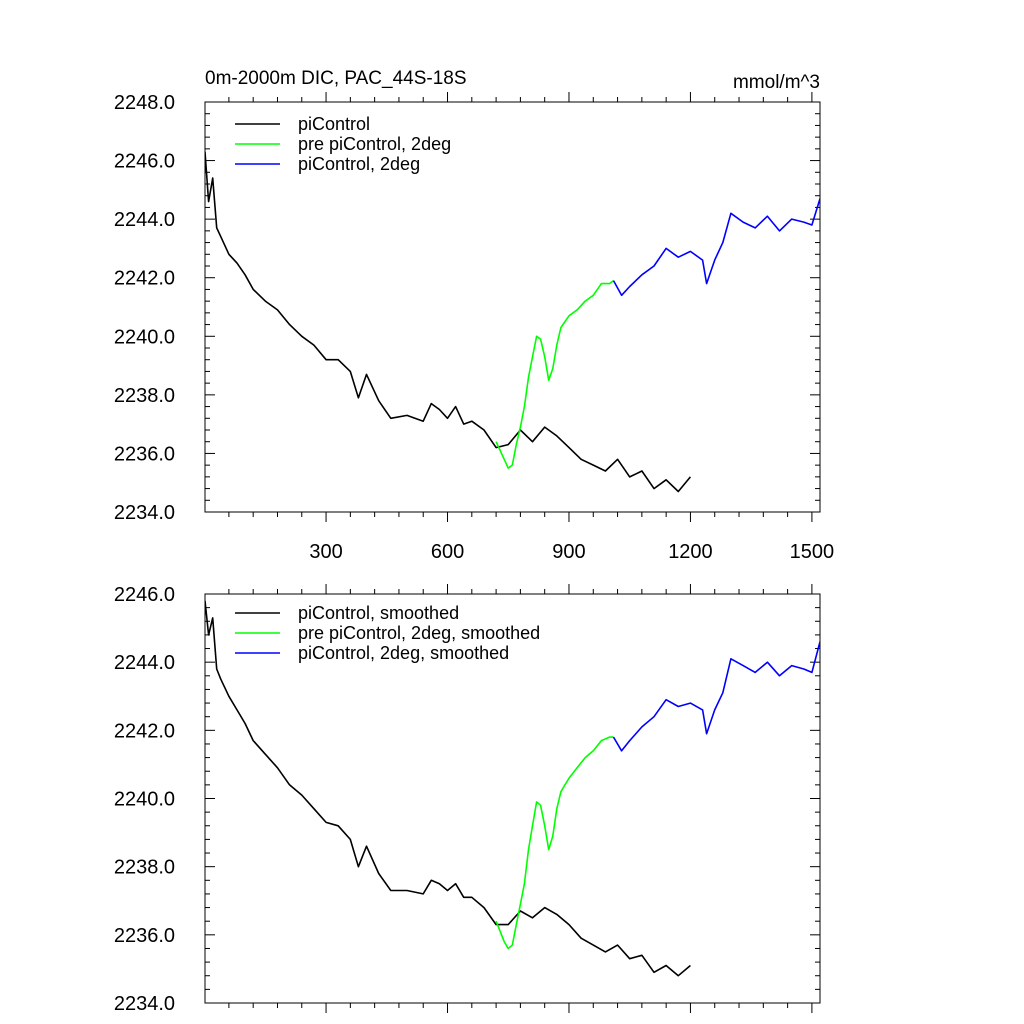  Describe the element at coordinates (325, 552) in the screenshot. I see `x-tick-label: 300` at that location.